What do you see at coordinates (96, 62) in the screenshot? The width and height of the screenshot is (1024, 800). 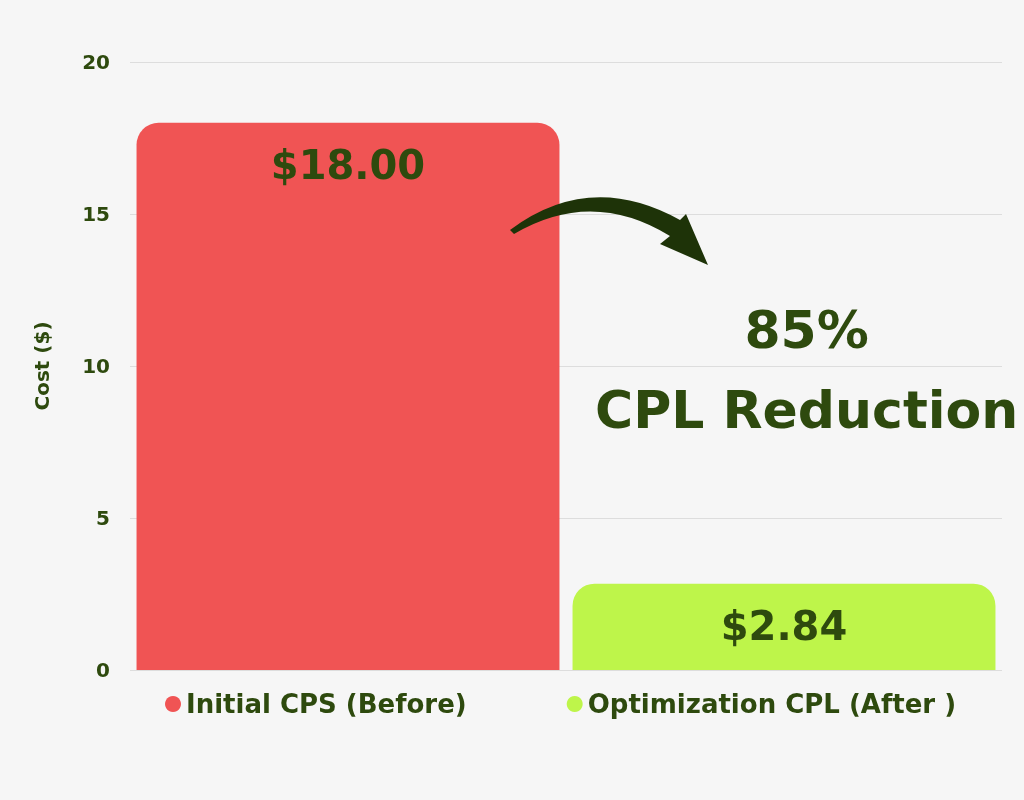 I see `y-tick-label: 20` at bounding box center [96, 62].